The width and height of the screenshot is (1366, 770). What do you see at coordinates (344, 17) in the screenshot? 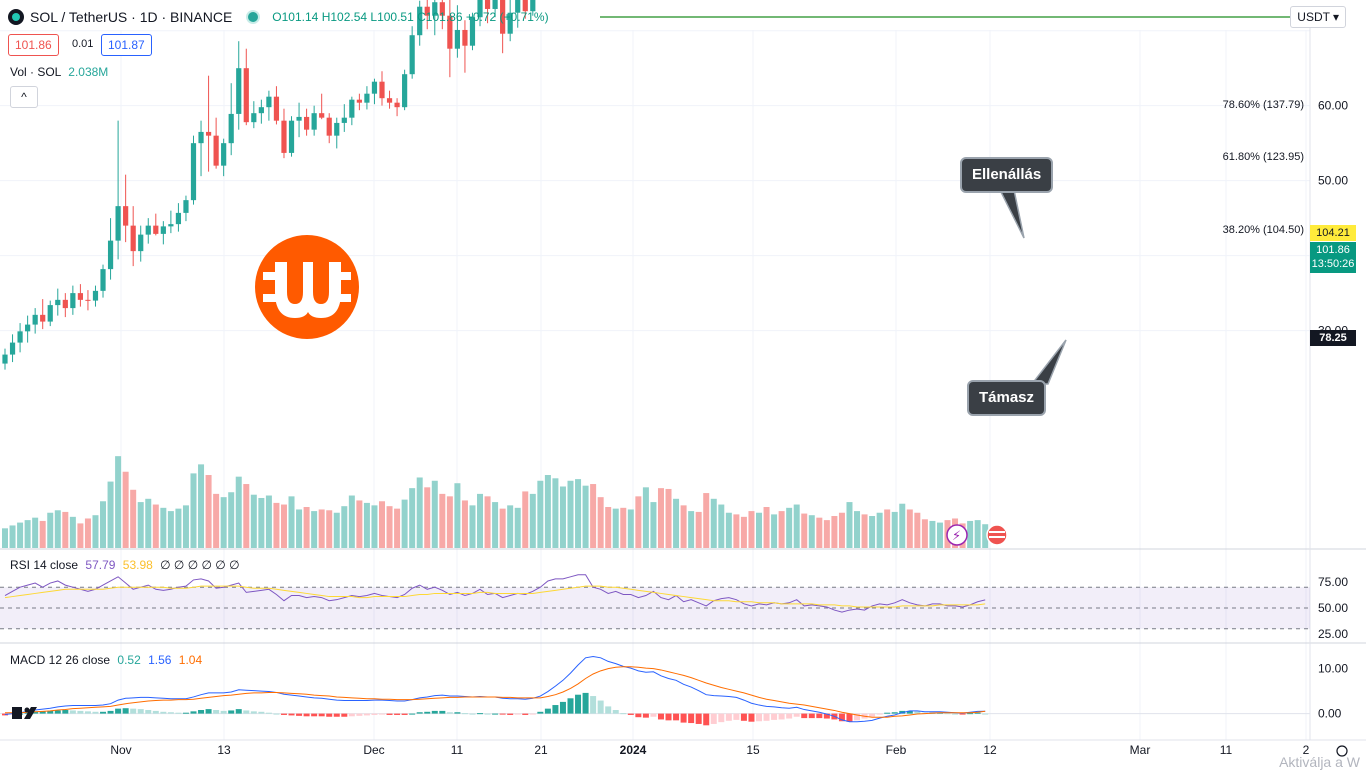
I see `high-value: H102.54` at bounding box center [344, 17].